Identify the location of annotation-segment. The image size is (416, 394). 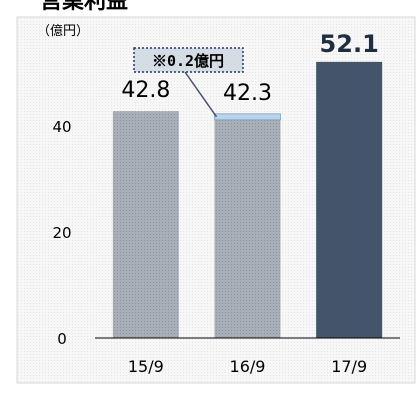
(247, 117).